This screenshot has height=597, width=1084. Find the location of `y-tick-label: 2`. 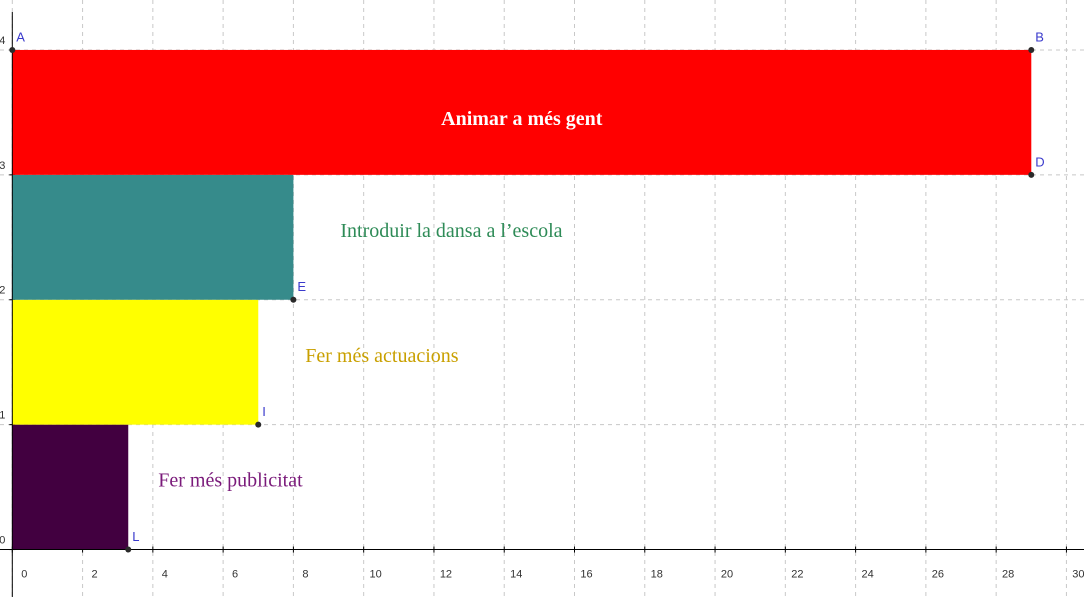

y-tick-label: 2 is located at coordinates (2, 291).